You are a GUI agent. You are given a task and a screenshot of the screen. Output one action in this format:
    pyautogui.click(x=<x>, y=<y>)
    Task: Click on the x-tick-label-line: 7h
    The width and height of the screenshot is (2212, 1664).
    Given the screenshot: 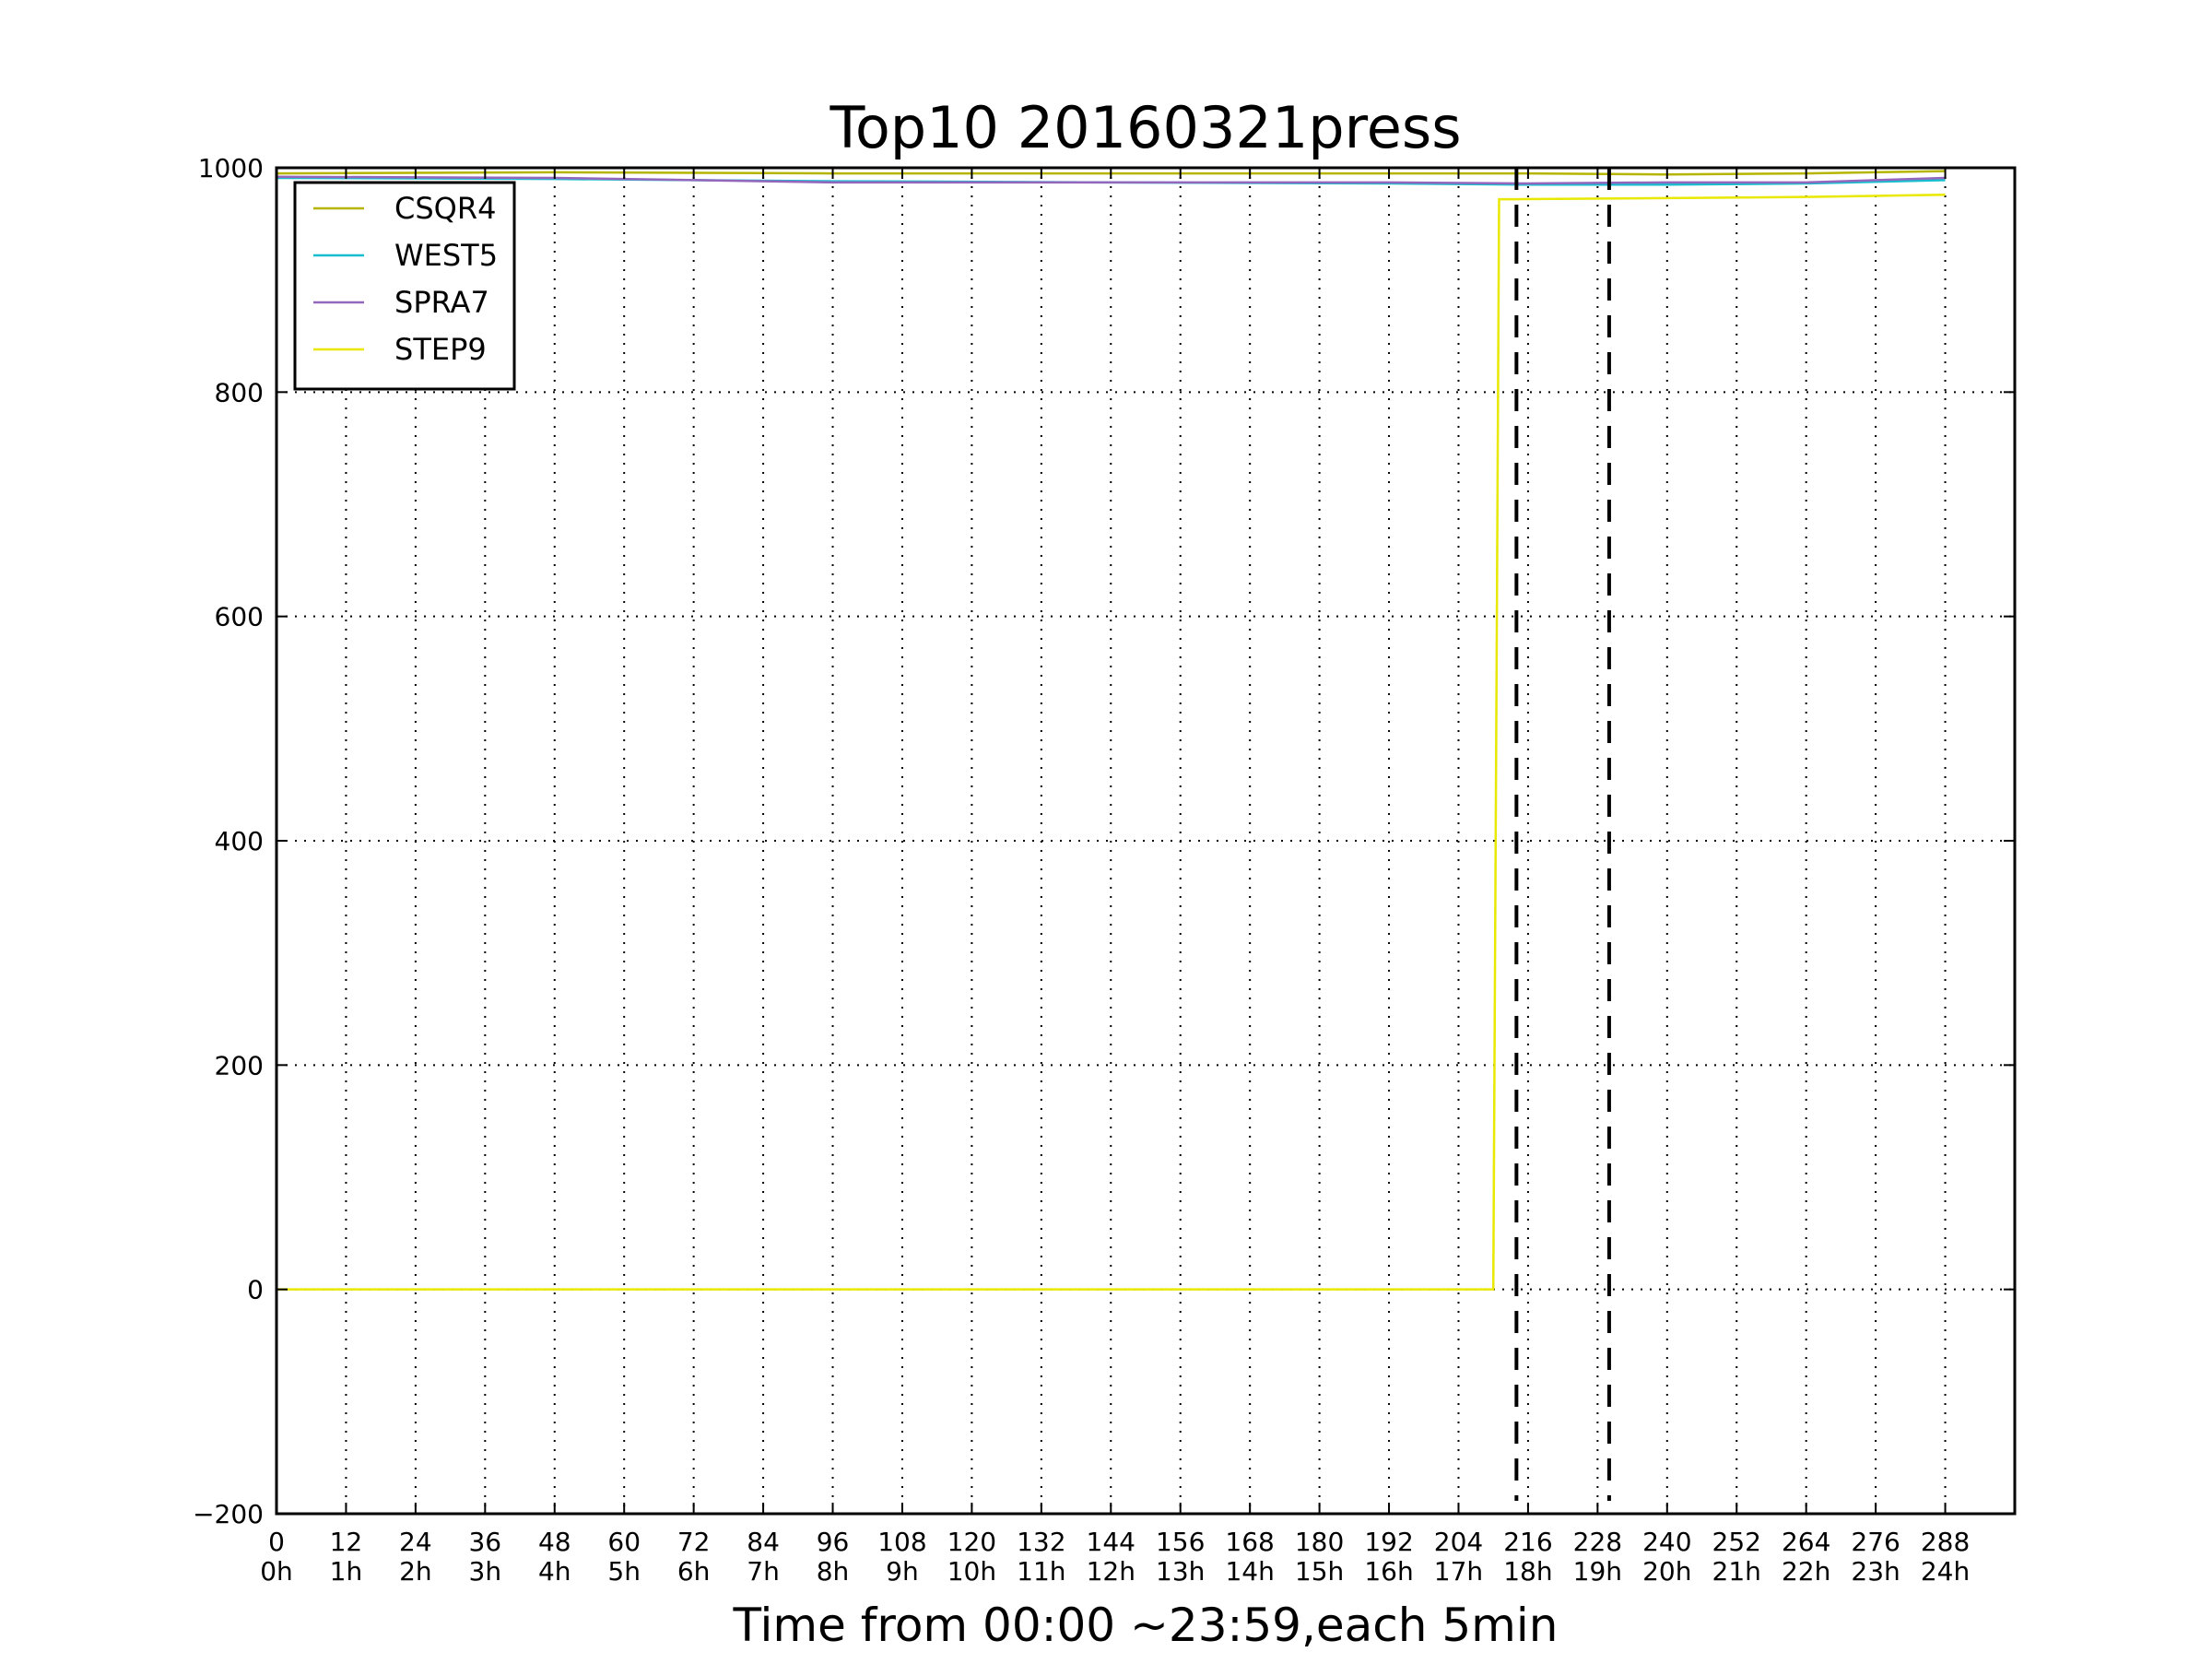 What is the action you would take?
    pyautogui.click(x=763, y=1571)
    